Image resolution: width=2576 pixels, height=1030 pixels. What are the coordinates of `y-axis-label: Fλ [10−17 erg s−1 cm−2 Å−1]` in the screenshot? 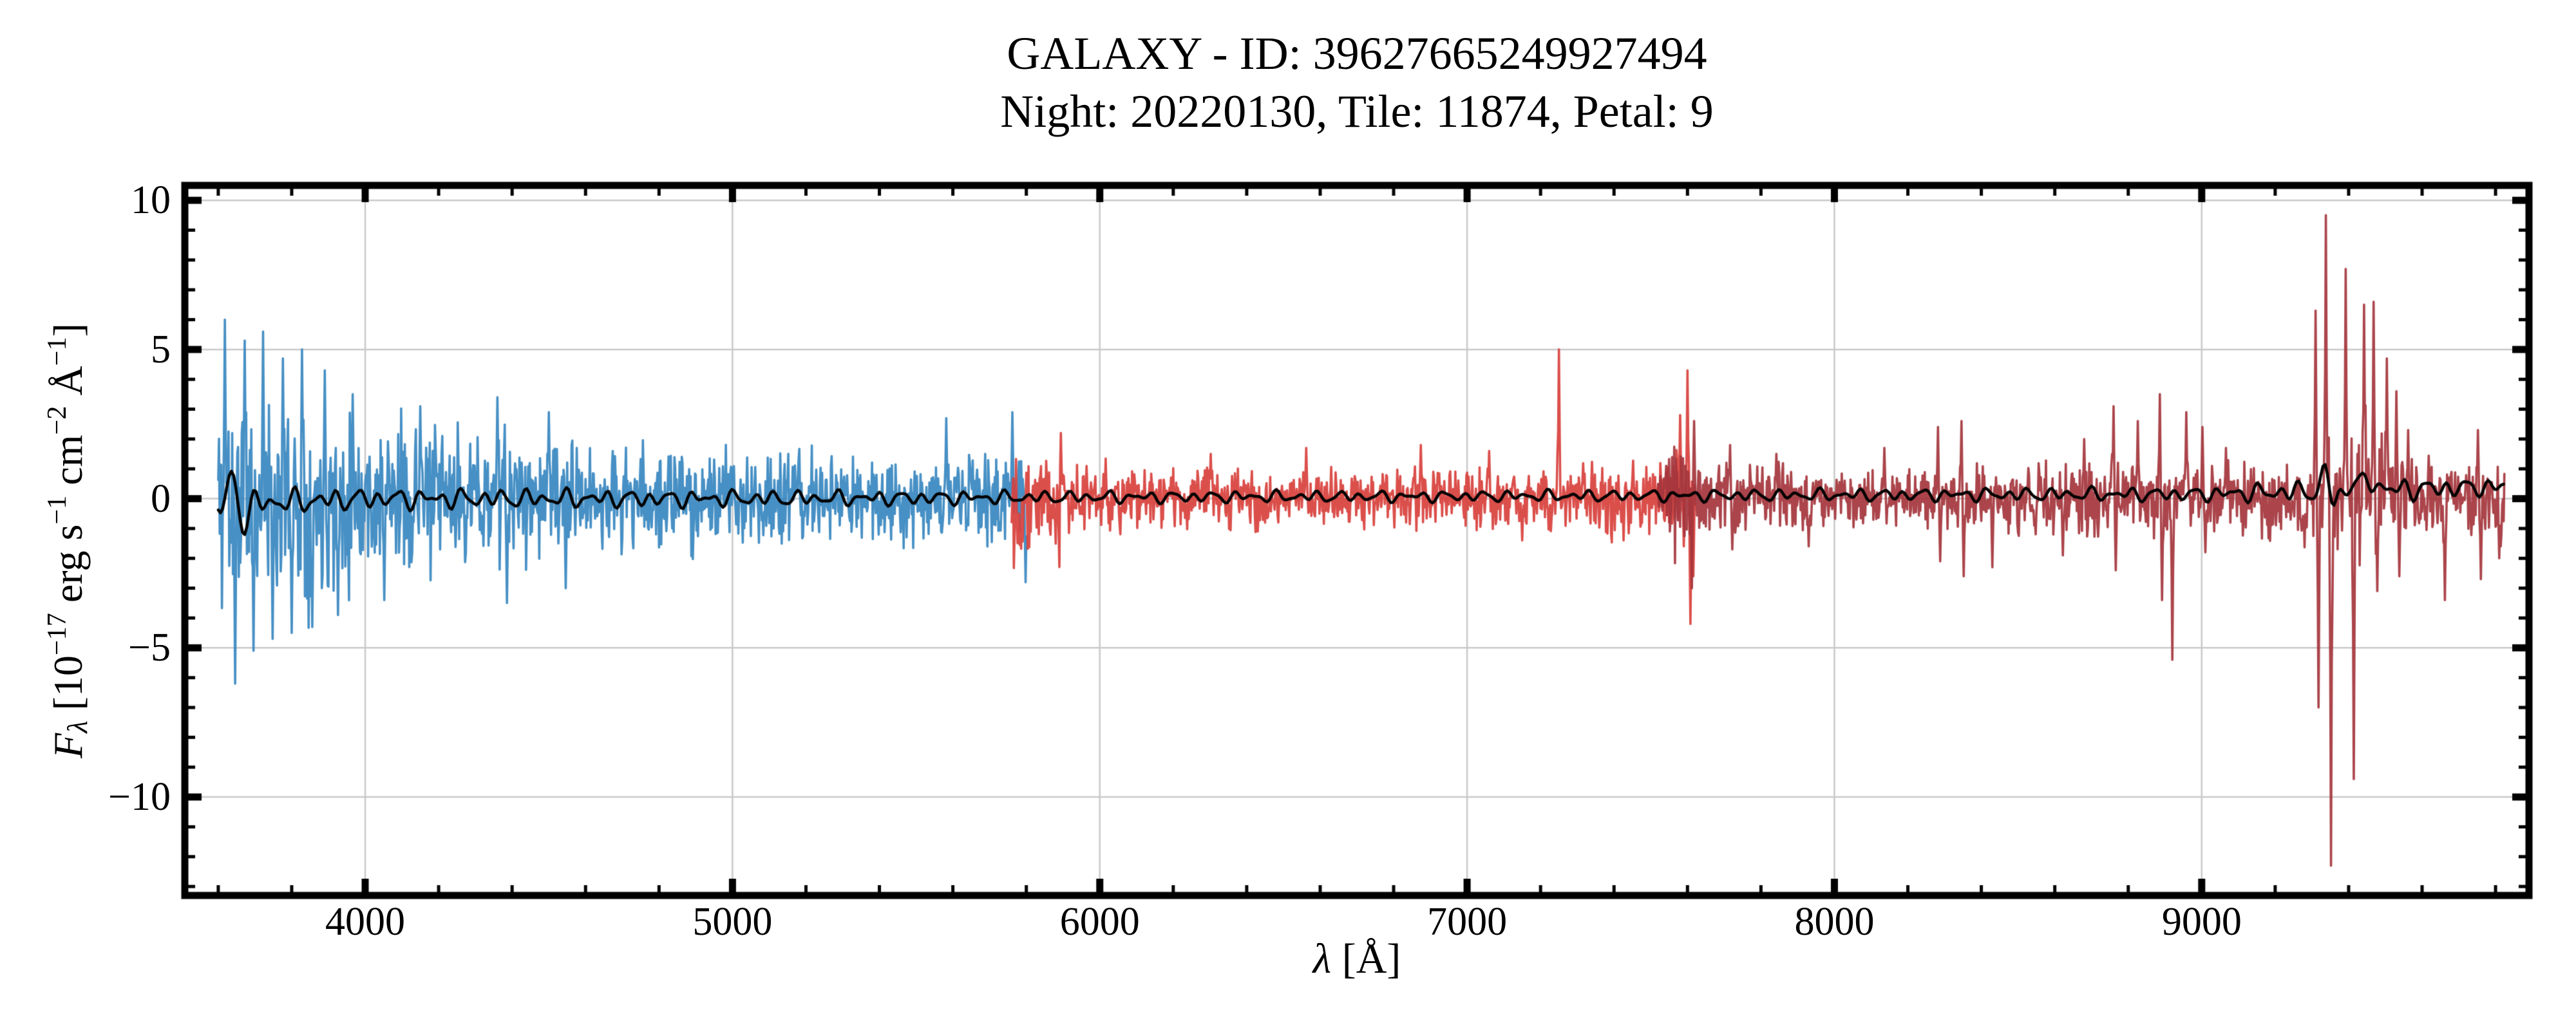 It's located at (67, 540).